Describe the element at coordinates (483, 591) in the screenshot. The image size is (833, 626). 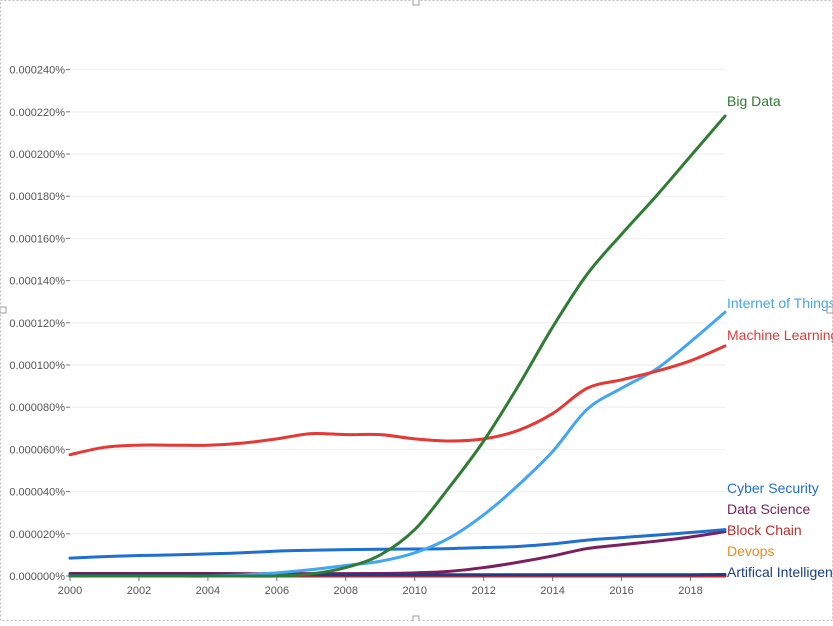
I see `x-tick-label: 2012` at that location.